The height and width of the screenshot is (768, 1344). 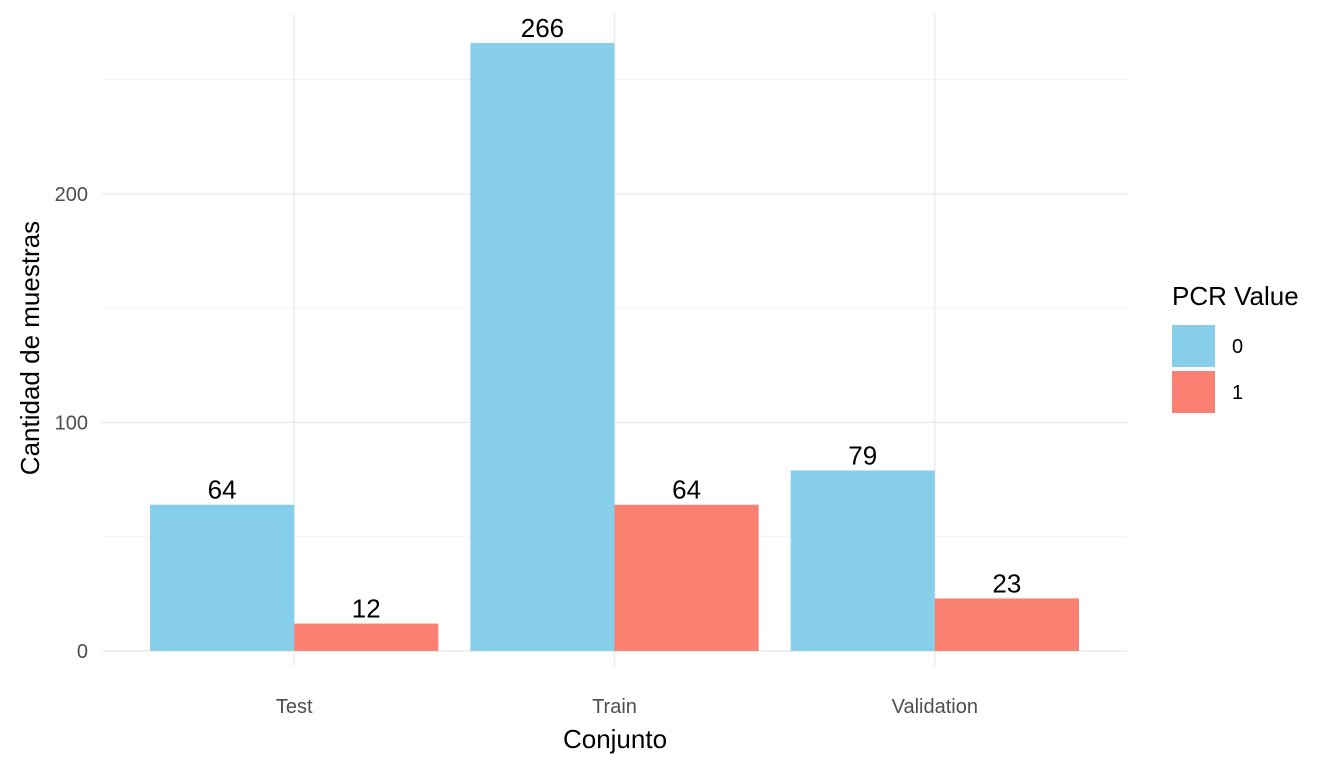 I want to click on data-label: 12, so click(x=366, y=609).